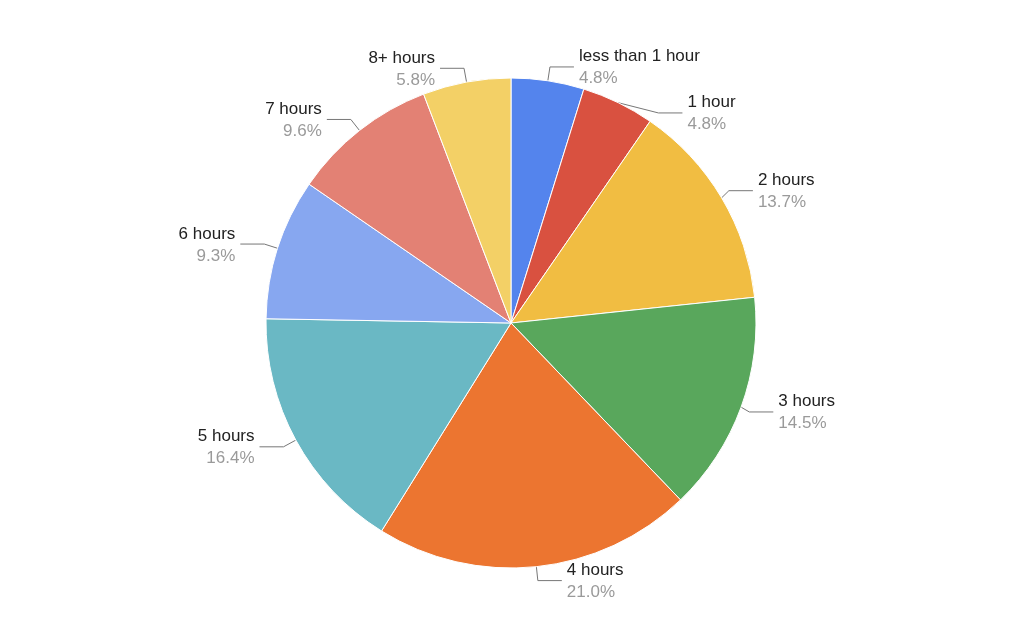  What do you see at coordinates (595, 570) in the screenshot?
I see `slice-label: 4 hours` at bounding box center [595, 570].